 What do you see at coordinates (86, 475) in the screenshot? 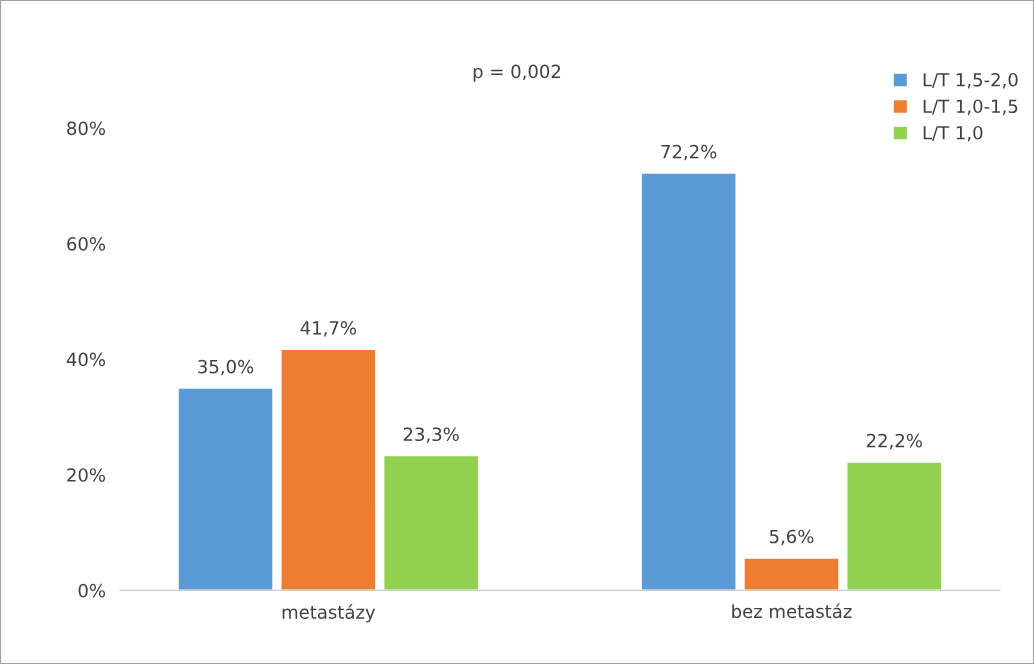
I see `y-tick-label: 20%` at bounding box center [86, 475].